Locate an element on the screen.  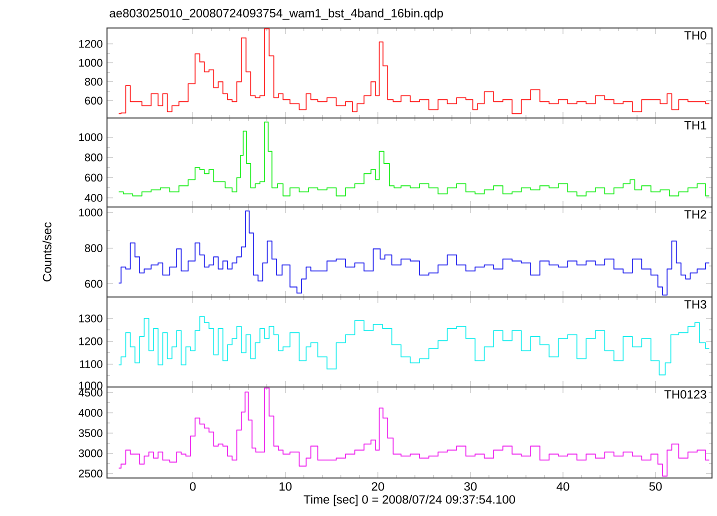
text: TH0123 is located at coordinates (685, 394).